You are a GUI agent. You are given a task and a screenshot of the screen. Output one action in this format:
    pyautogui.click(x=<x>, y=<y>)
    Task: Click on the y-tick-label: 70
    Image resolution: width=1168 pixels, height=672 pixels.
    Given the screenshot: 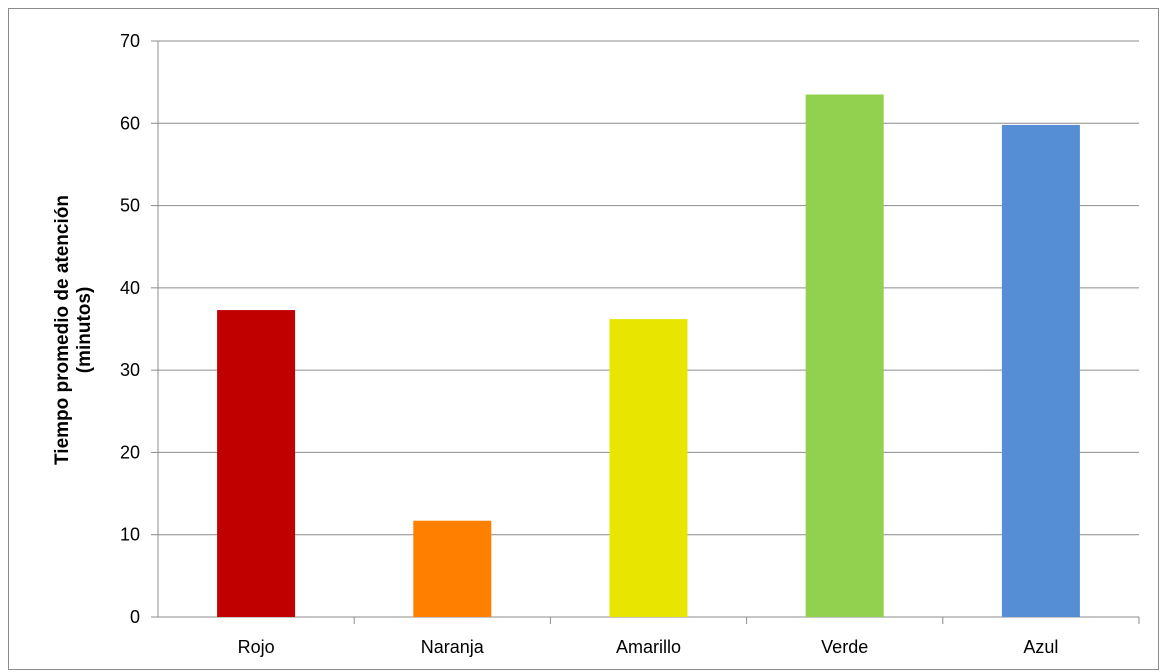 What is the action you would take?
    pyautogui.click(x=130, y=41)
    